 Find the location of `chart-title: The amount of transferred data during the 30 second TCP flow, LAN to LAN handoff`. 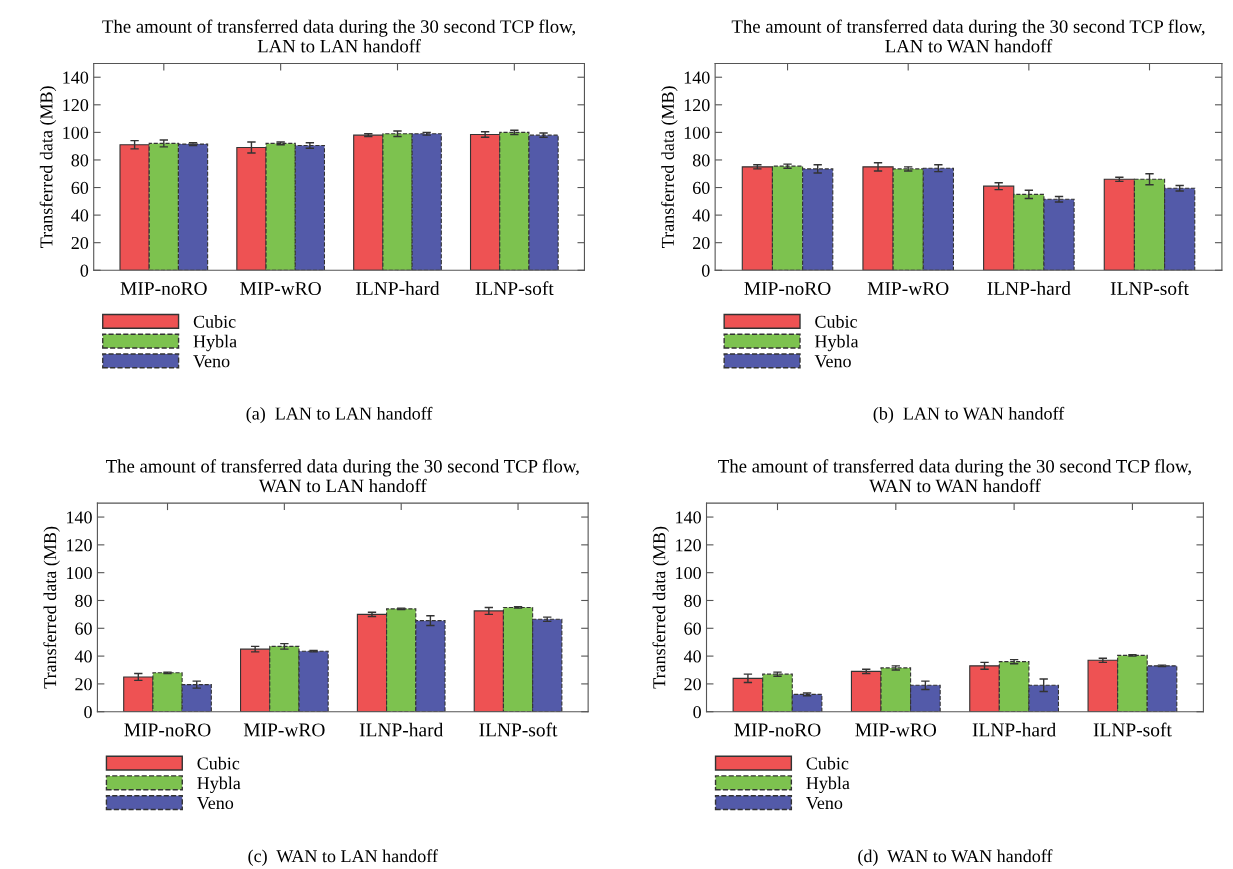

chart-title: The amount of transferred data during the 30 second TCP flow, LAN to LAN handoff is located at coordinates (338, 36).